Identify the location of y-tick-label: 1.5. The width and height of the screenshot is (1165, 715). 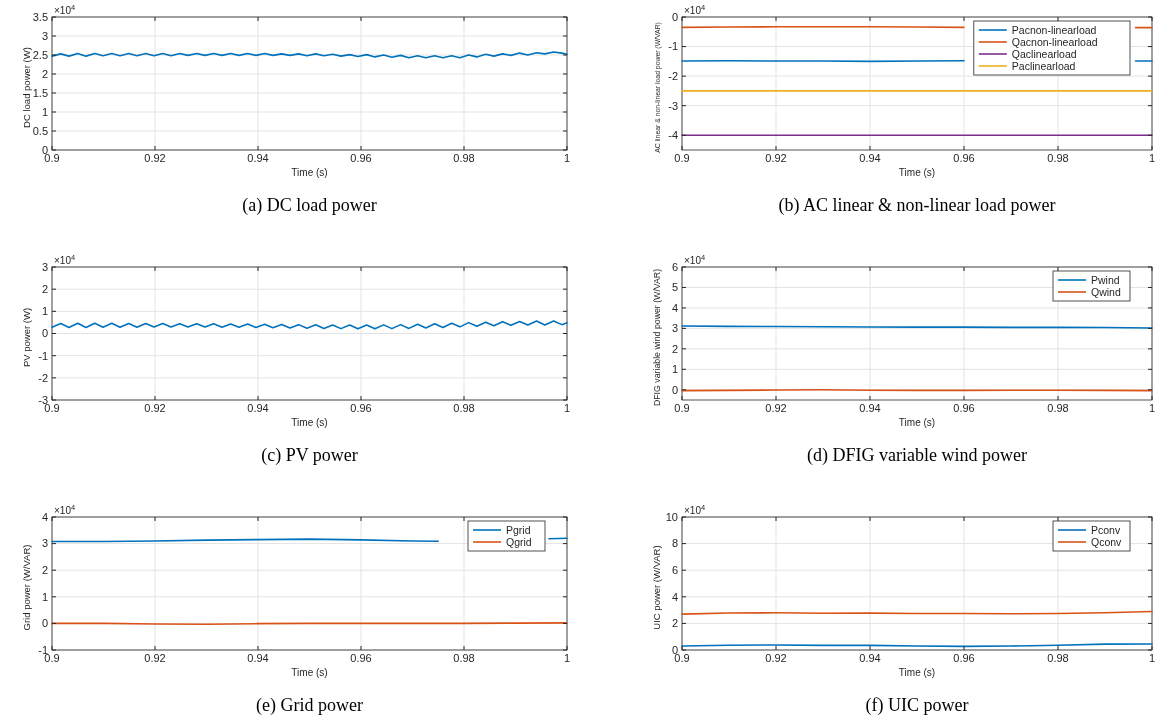
(40, 92).